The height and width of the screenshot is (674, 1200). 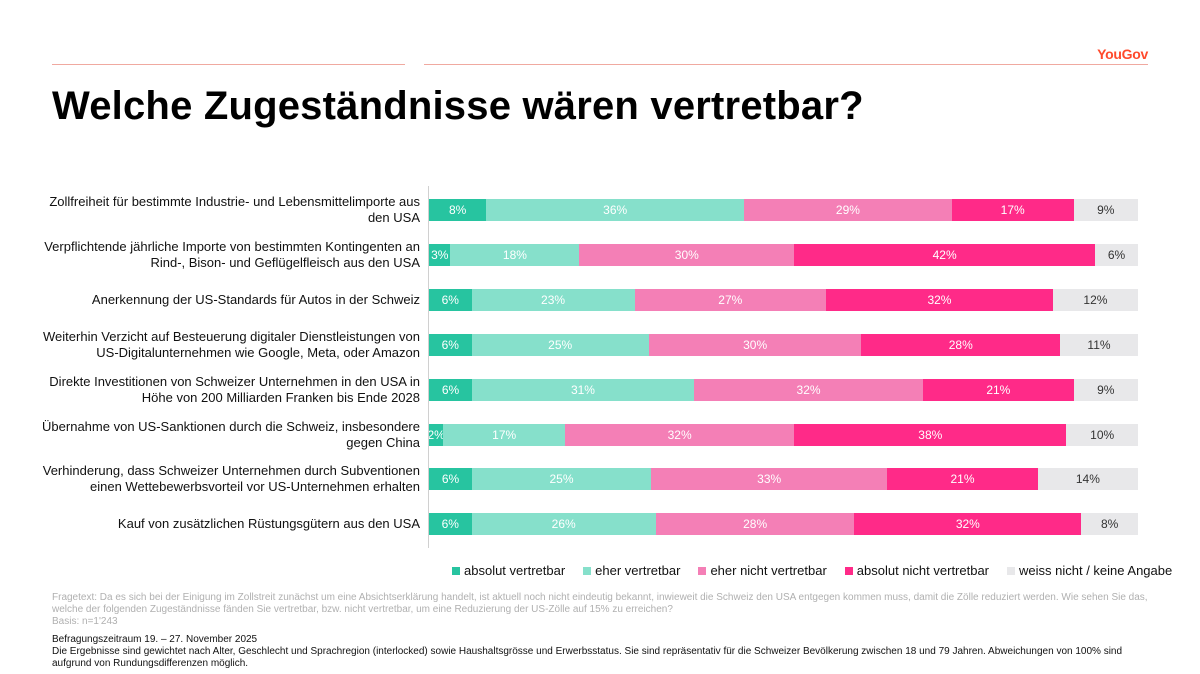 What do you see at coordinates (638, 570) in the screenshot?
I see `legend-label: eher vertretbar` at bounding box center [638, 570].